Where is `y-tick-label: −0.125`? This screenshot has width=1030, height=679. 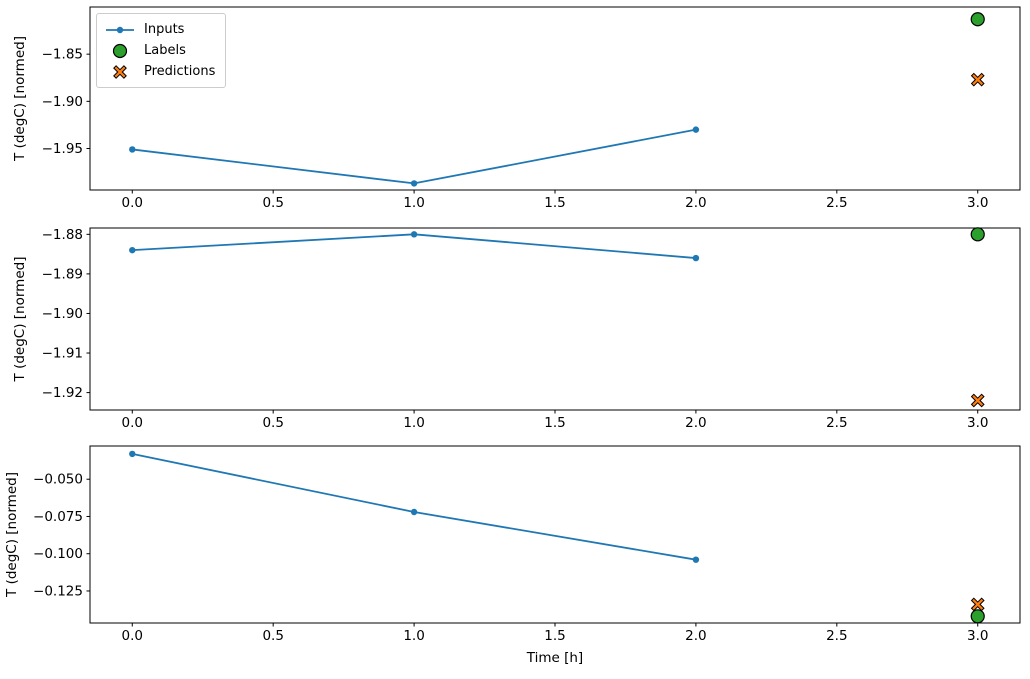
y-tick-label: −0.125 is located at coordinates (58, 591).